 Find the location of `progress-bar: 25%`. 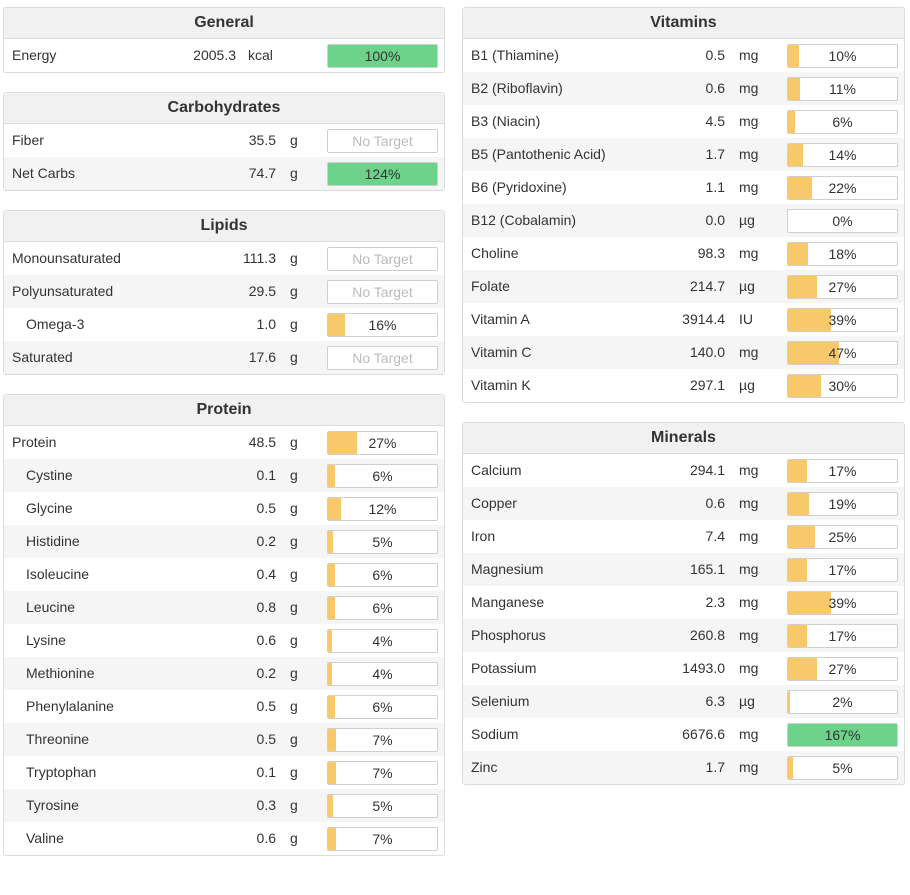

progress-bar: 25% is located at coordinates (842, 537).